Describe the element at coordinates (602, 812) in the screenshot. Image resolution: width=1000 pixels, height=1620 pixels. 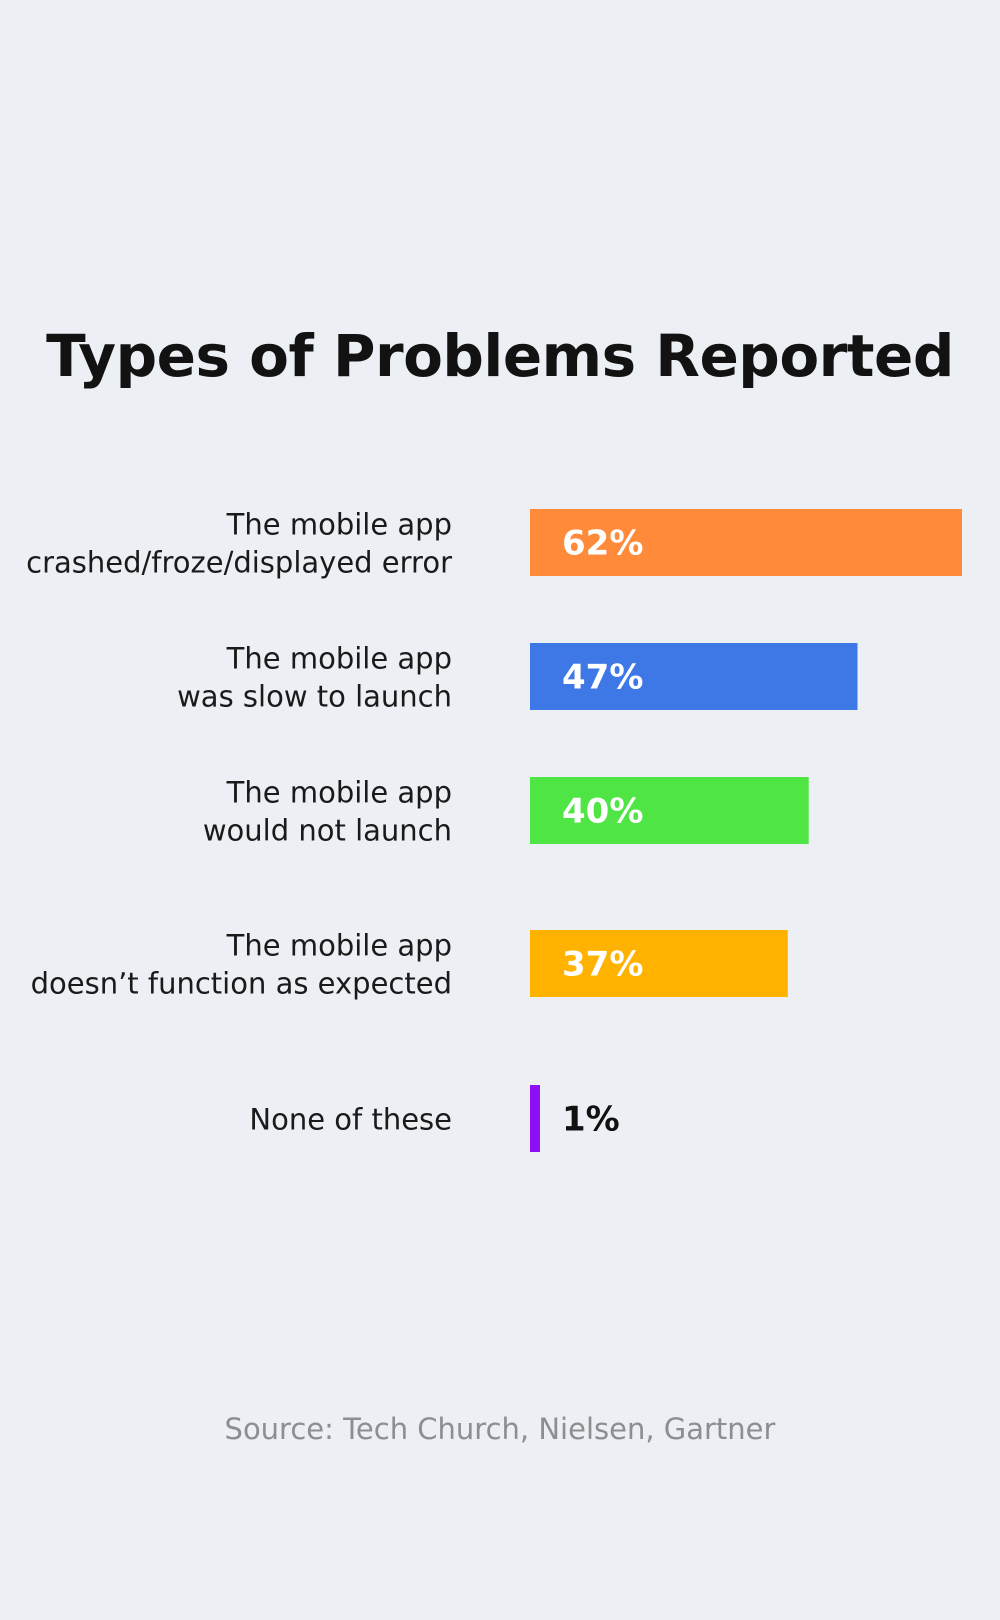
I see `bar-value-label: 40%` at that location.